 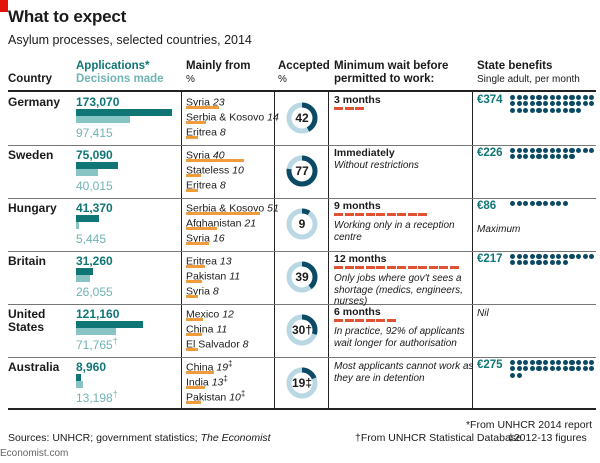 What do you see at coordinates (302, 277) in the screenshot?
I see `accepted-value: 39` at bounding box center [302, 277].